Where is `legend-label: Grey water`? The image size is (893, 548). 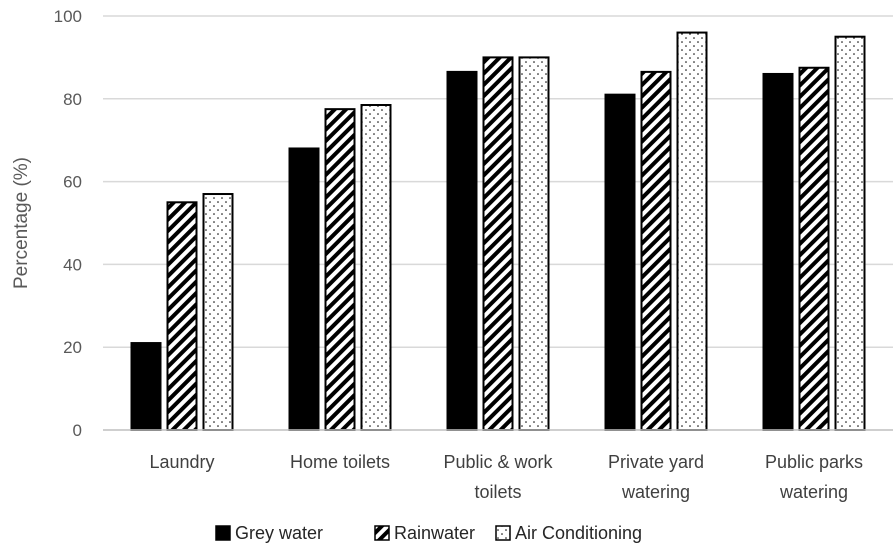 legend-label: Grey water is located at coordinates (279, 533).